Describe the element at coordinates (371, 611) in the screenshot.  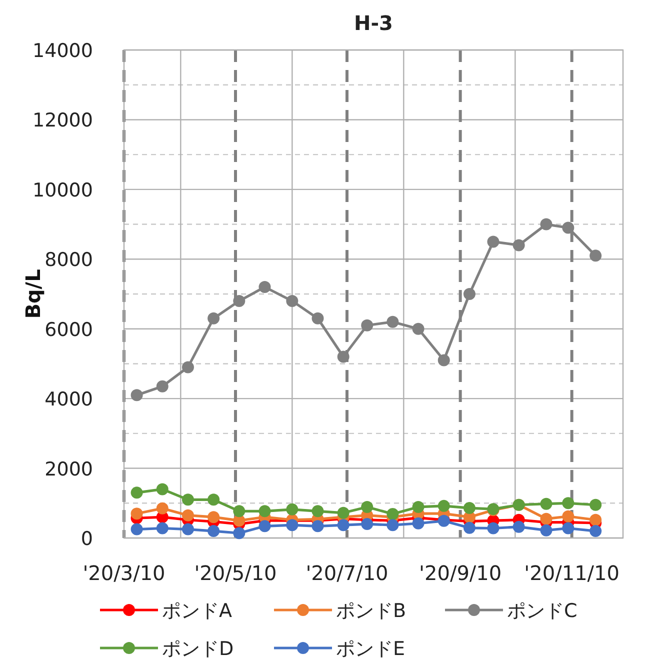
I see `legend-label: ポンドB` at that location.